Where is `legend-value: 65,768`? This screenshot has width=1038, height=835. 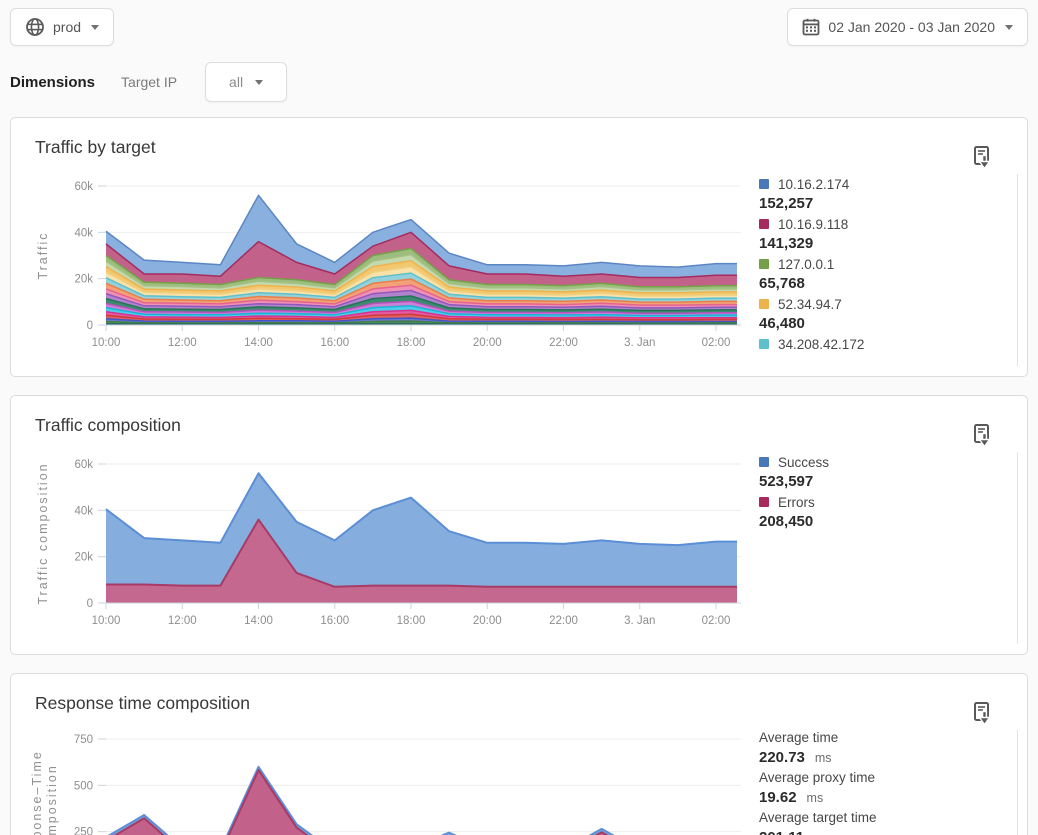 legend-value: 65,768 is located at coordinates (782, 283).